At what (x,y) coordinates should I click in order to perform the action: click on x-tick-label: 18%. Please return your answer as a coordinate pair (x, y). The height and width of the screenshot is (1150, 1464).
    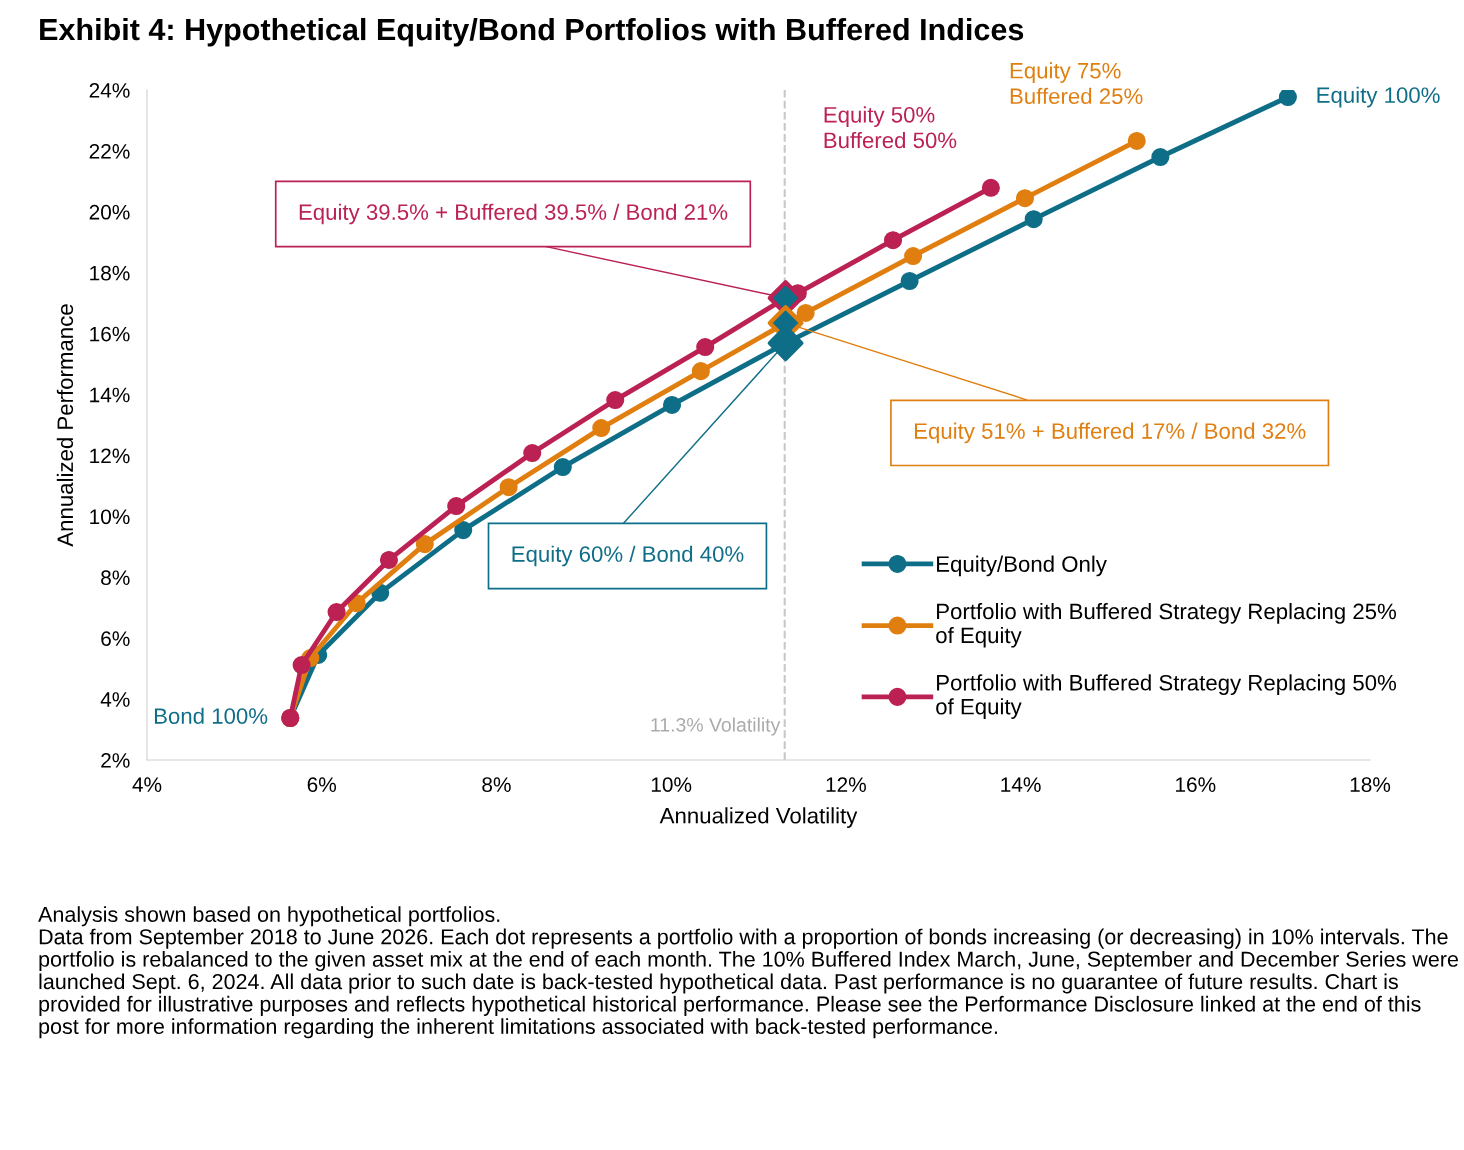
    Looking at the image, I should click on (1370, 784).